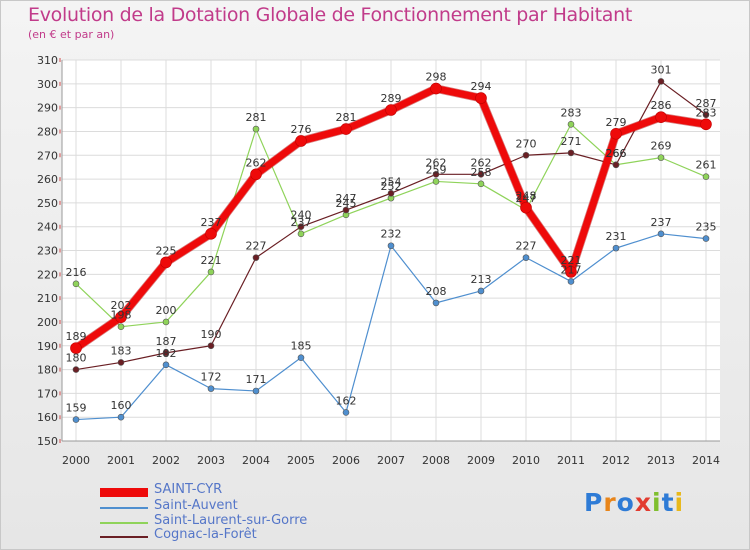 The height and width of the screenshot is (550, 750). I want to click on data-label-cognac-la-for-t: 266, so click(616, 153).